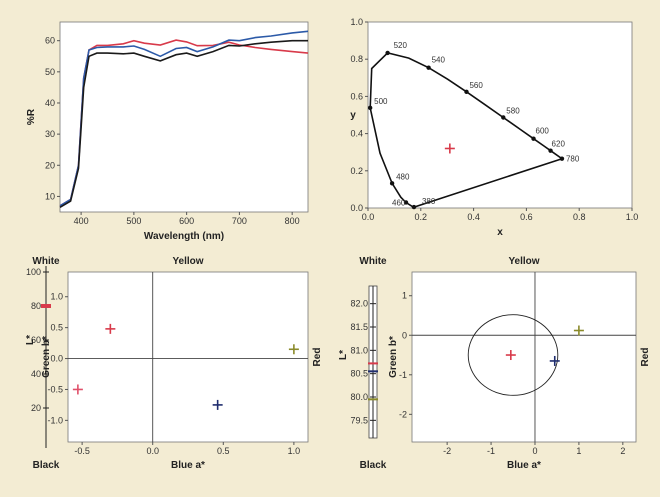  I want to click on lab-chart-2-lstar-tick: 81.0, so click(359, 350).